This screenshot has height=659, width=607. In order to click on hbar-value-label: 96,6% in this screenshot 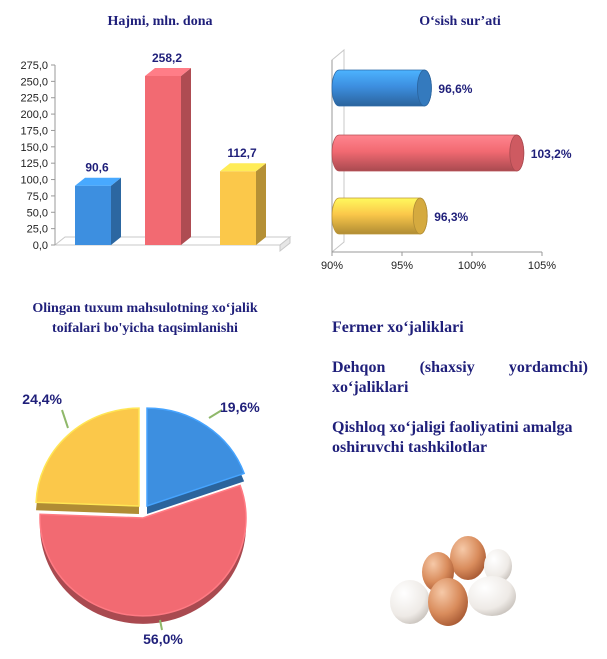, I will do `click(455, 89)`.